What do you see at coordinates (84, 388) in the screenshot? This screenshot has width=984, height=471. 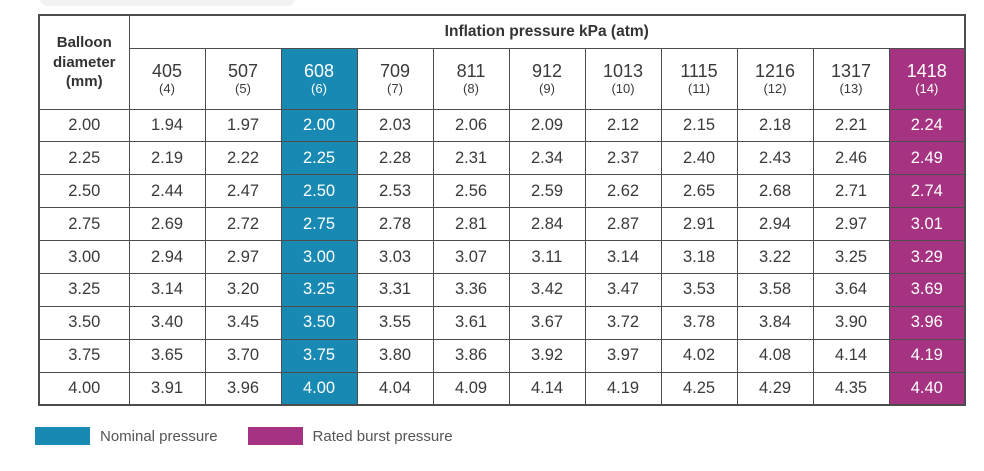 I see `diameter-cell: 4.00` at bounding box center [84, 388].